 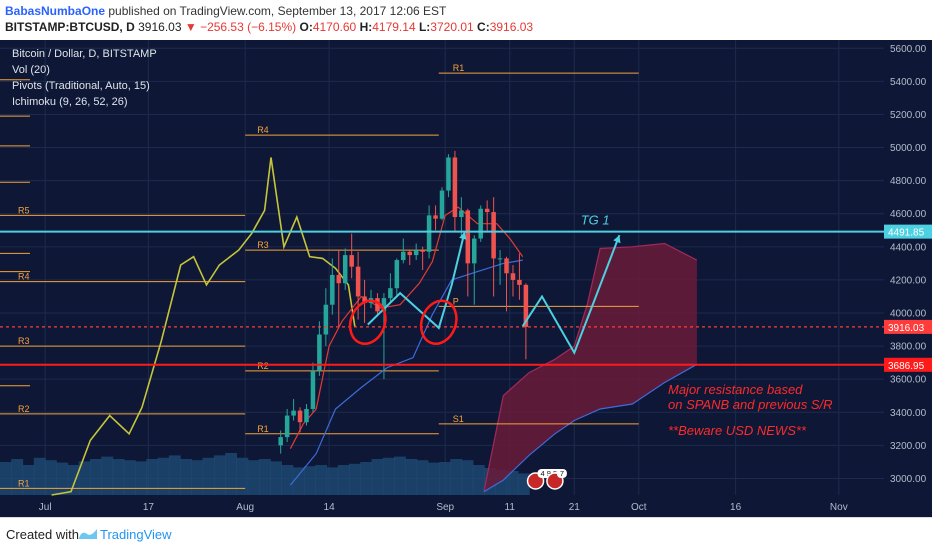 I want to click on legend-entry: Bitcoin / Dollar, D, BITSTAMP, so click(x=84, y=54).